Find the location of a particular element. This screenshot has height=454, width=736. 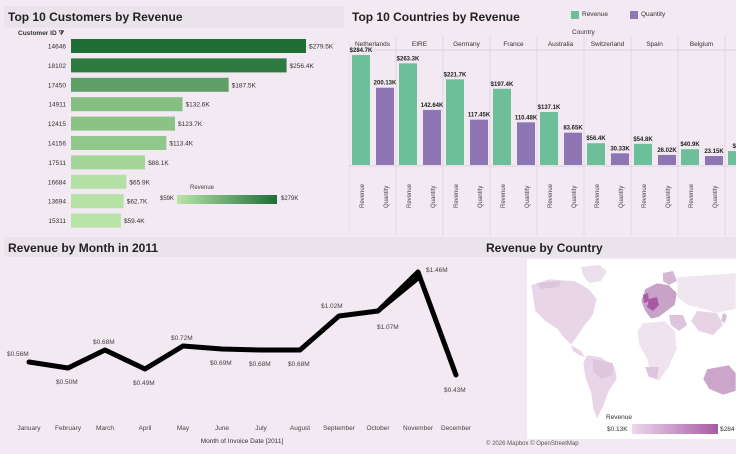

month-value-label: $1.02M is located at coordinates (332, 306).